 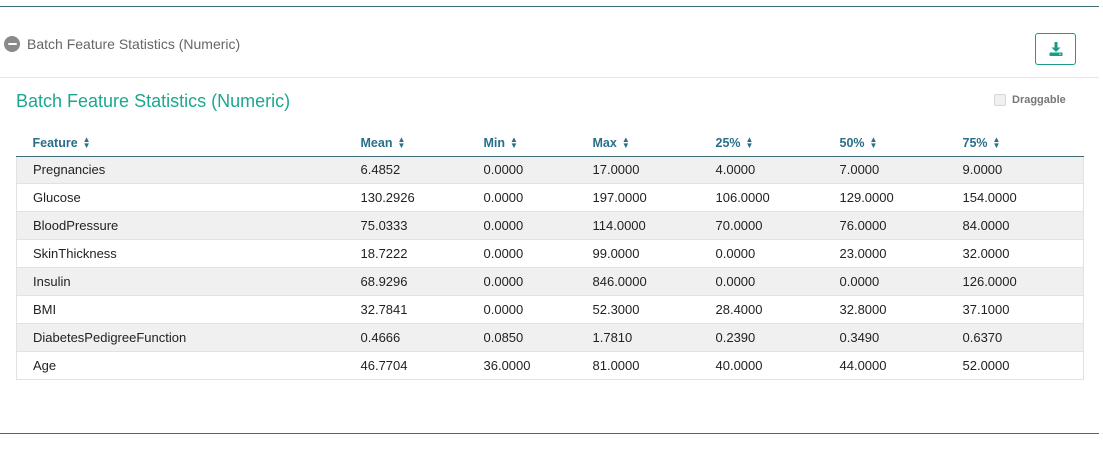 What do you see at coordinates (406, 170) in the screenshot?
I see `stat-value-cell: 6.4852` at bounding box center [406, 170].